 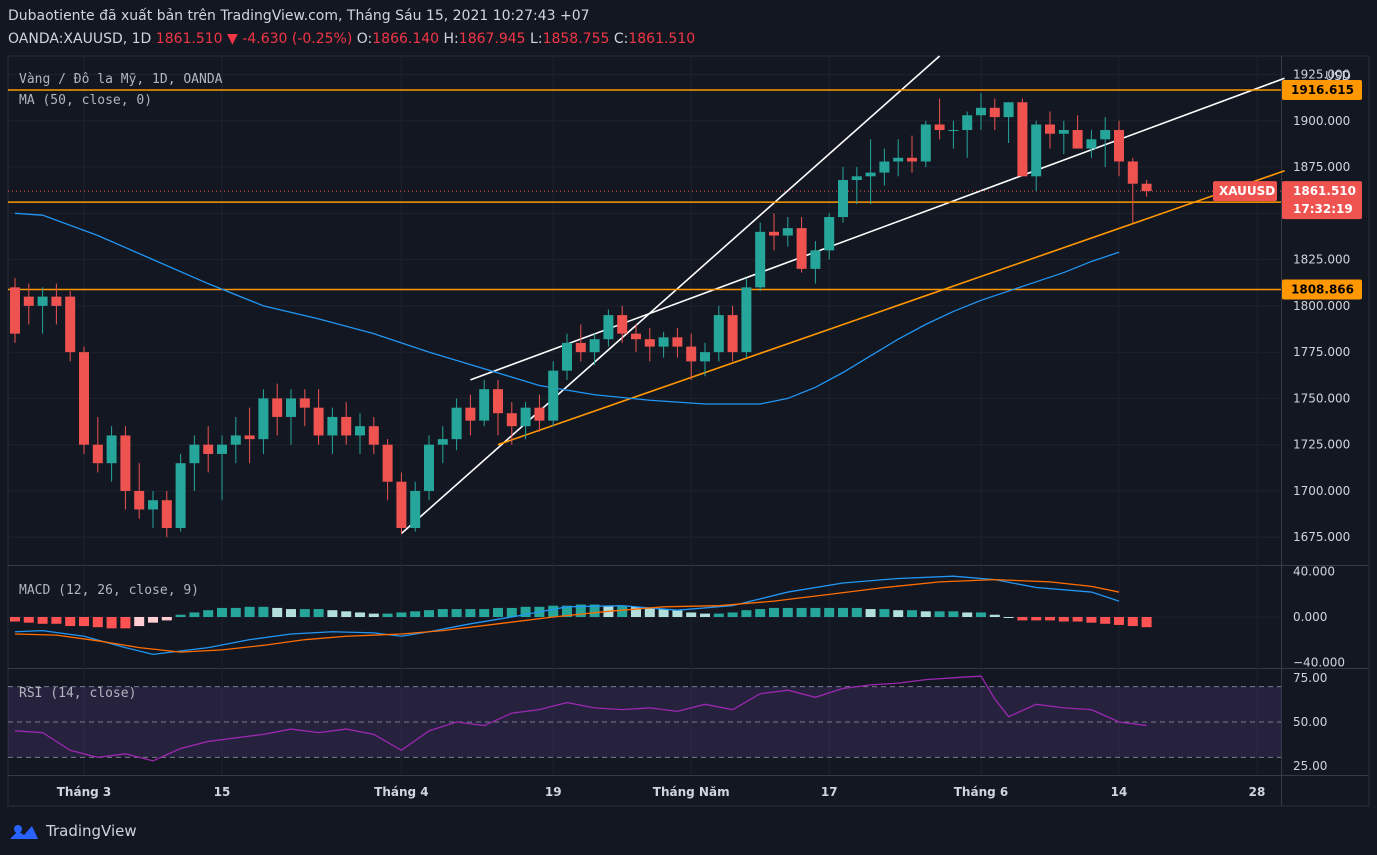 What do you see at coordinates (1119, 792) in the screenshot?
I see `time-axis-label: 14` at bounding box center [1119, 792].